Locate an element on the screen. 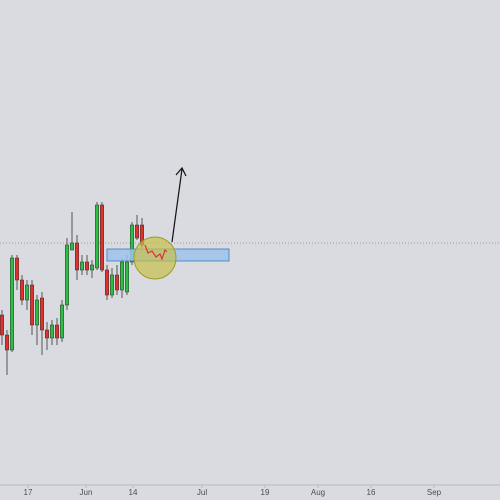  projected-path is located at coordinates (156, 252).